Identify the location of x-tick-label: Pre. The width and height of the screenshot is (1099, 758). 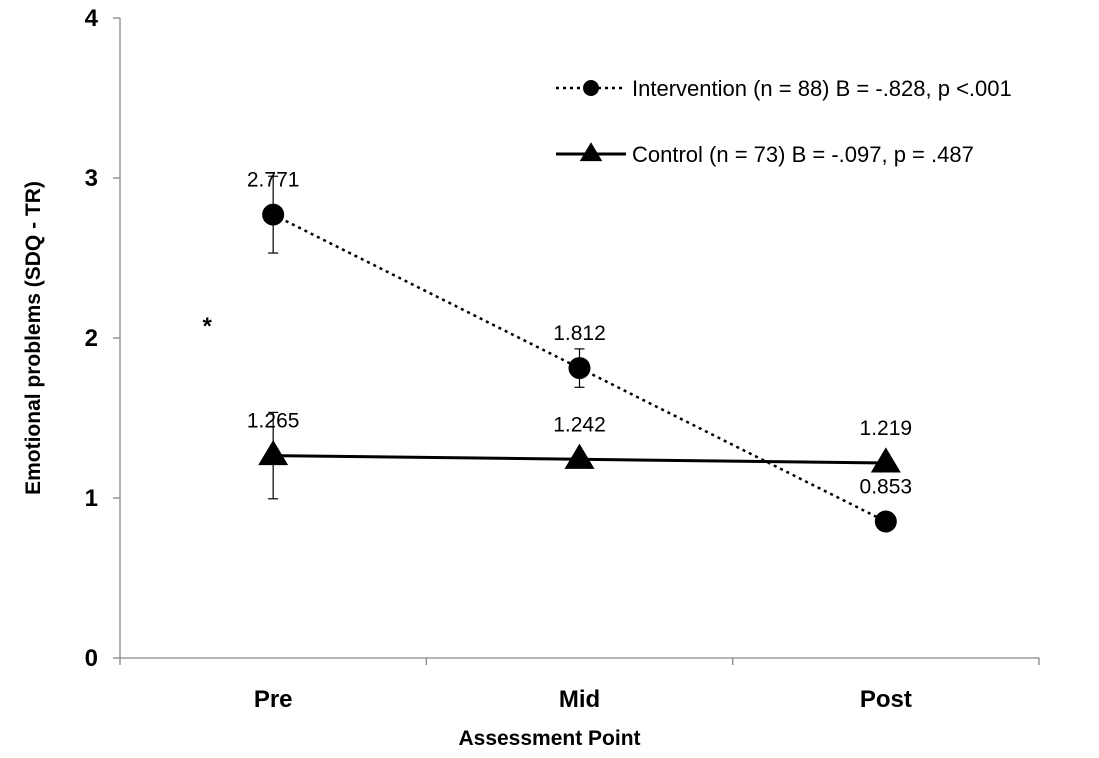
(273, 699).